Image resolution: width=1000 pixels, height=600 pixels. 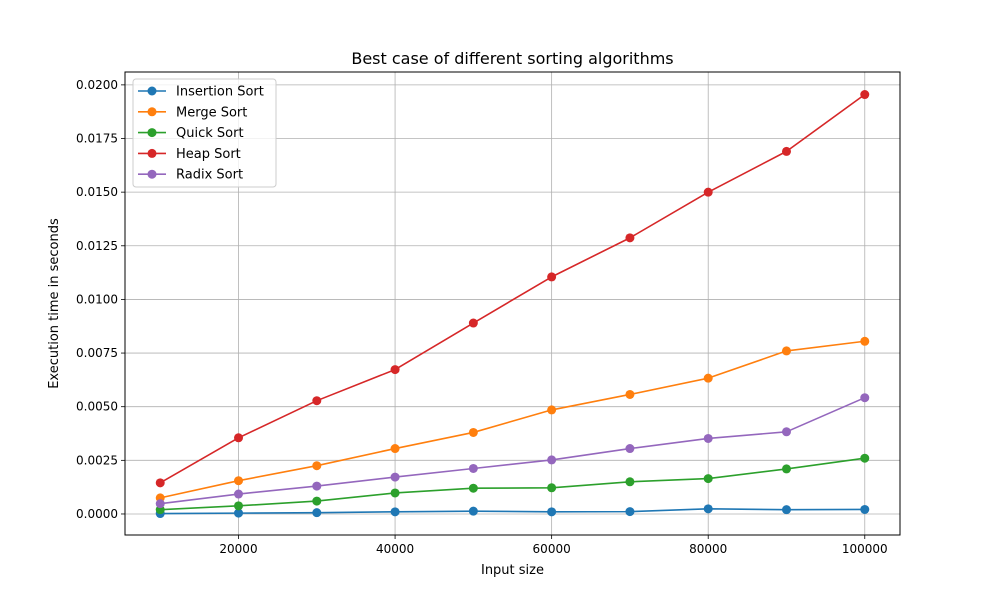 What do you see at coordinates (211, 112) in the screenshot?
I see `legend-label: Merge Sort` at bounding box center [211, 112].